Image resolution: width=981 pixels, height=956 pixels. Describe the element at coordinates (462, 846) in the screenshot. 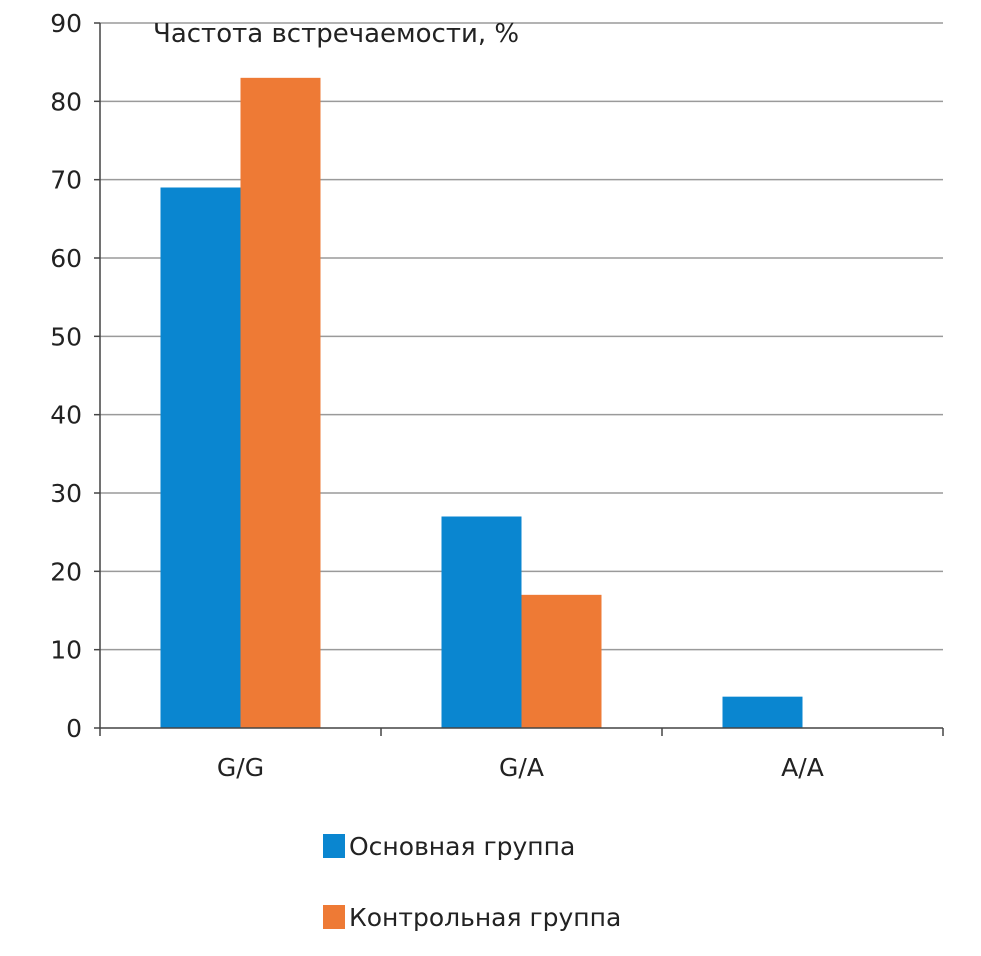

I see `legend-label: Основная группа` at that location.